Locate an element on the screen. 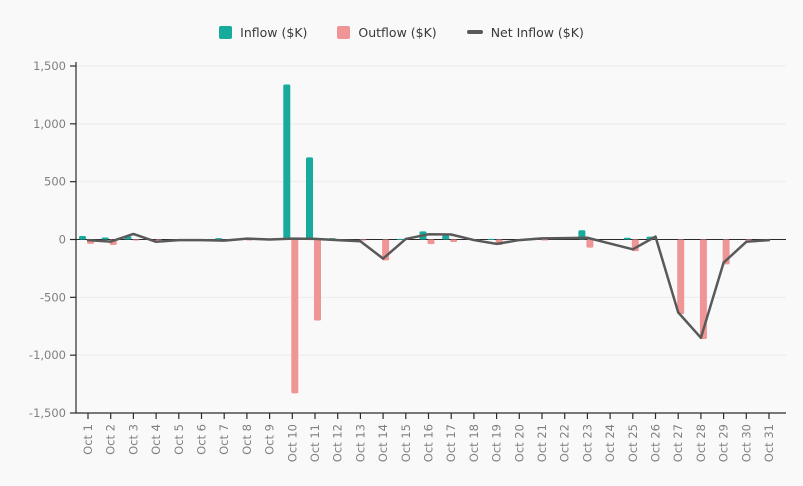 This screenshot has width=803, height=486. x-tick-label: Oct 14 is located at coordinates (383, 443).